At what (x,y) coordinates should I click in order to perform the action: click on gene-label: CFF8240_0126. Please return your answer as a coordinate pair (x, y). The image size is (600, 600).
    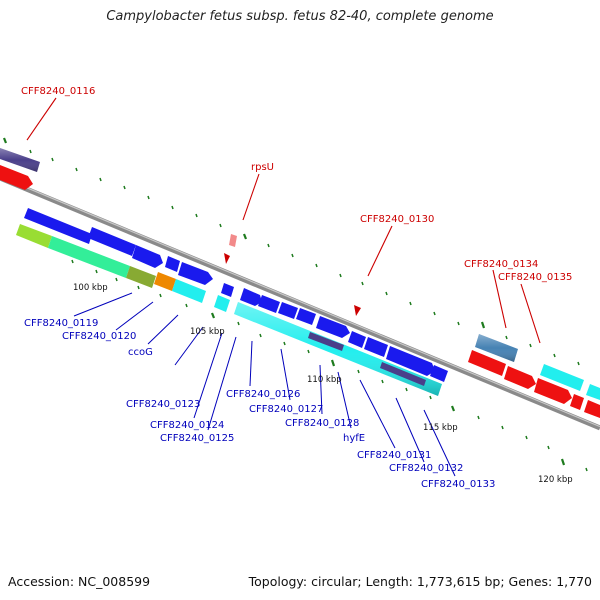
    Looking at the image, I should click on (263, 394).